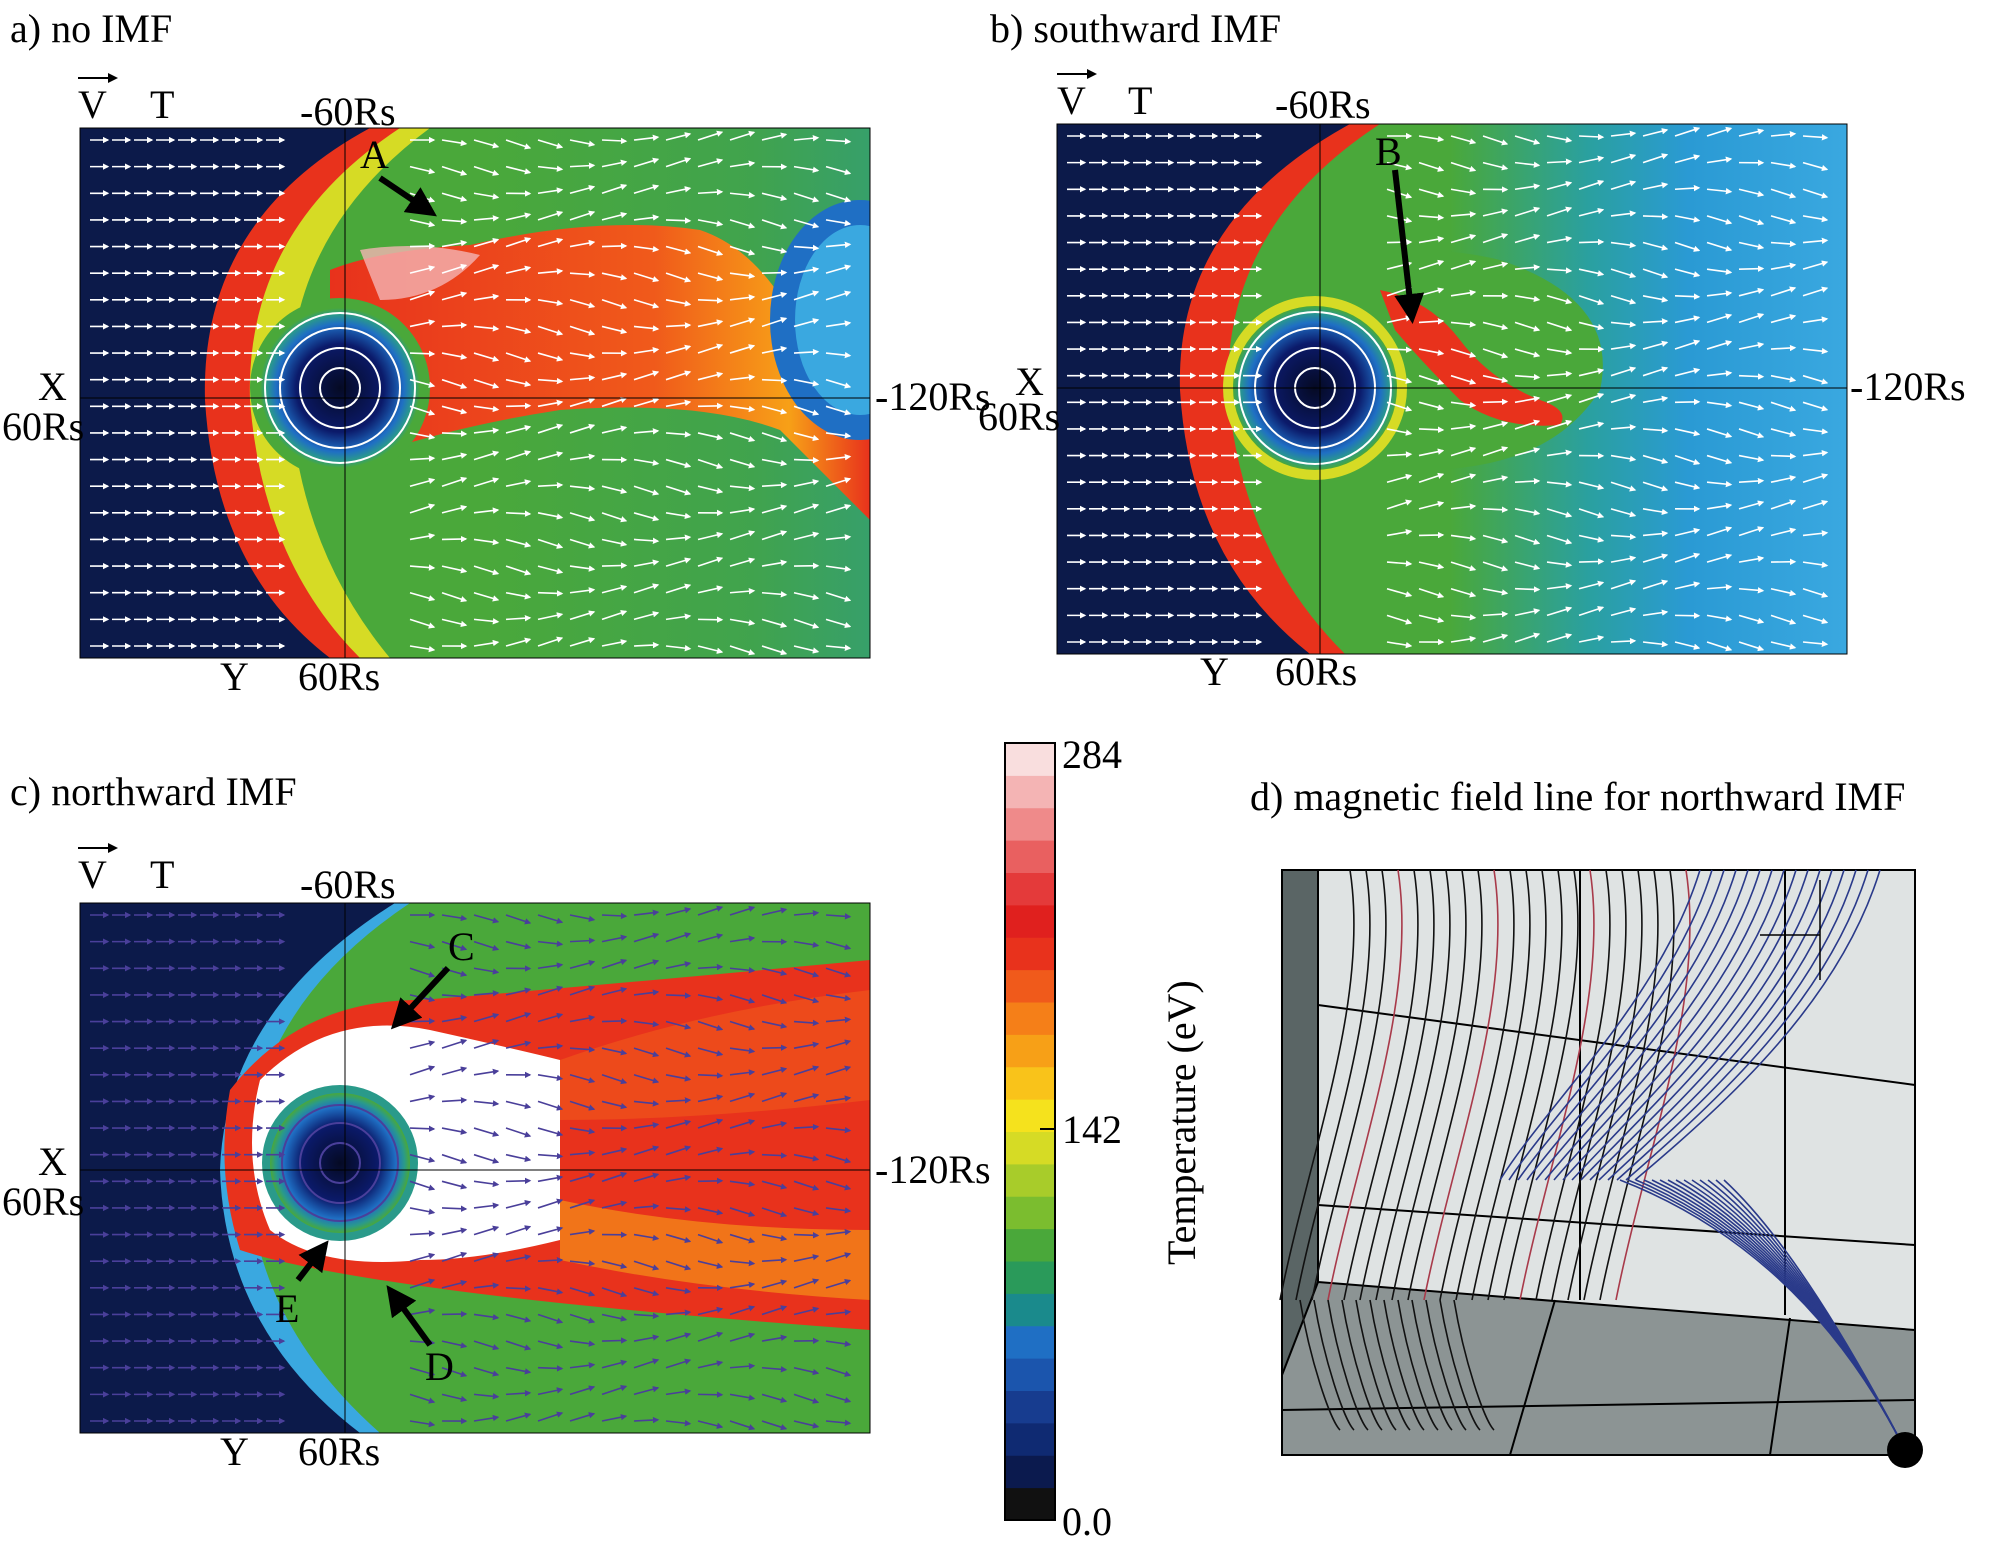 This screenshot has height=1545, width=2000. Describe the element at coordinates (1408, 246) in the screenshot. I see `marker-b-arrow` at that location.